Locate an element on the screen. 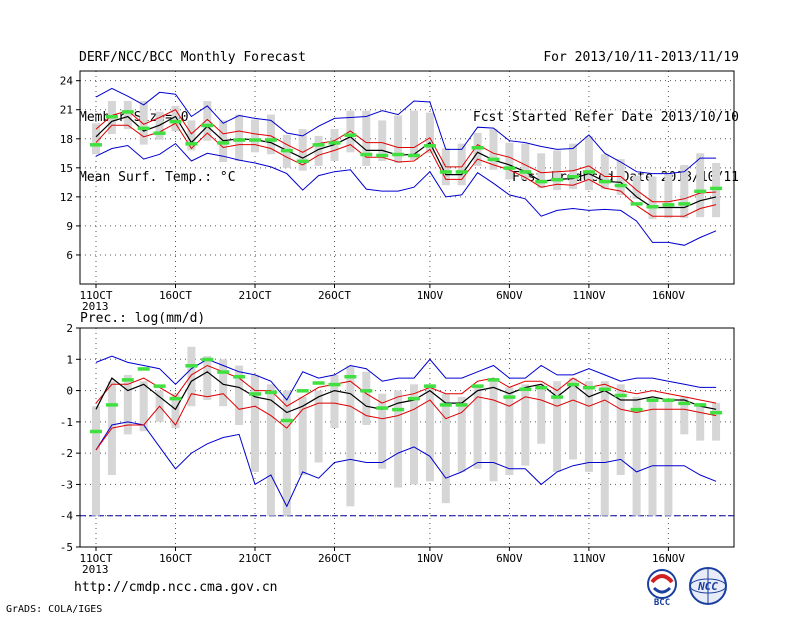  forecast-period: For 2013/10/11-2013/11/19 is located at coordinates (641, 57).